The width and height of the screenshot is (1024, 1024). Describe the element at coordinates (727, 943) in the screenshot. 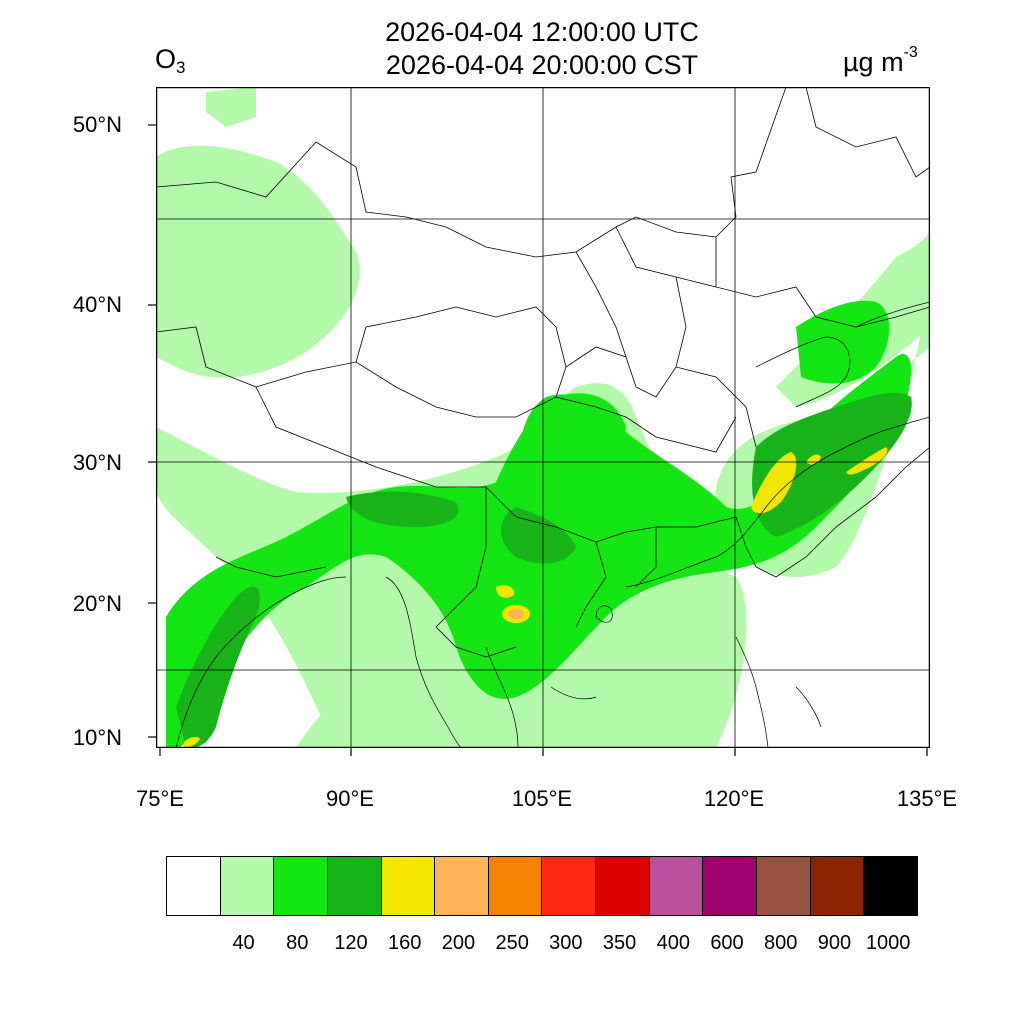

I see `colorbar-label: 600` at that location.